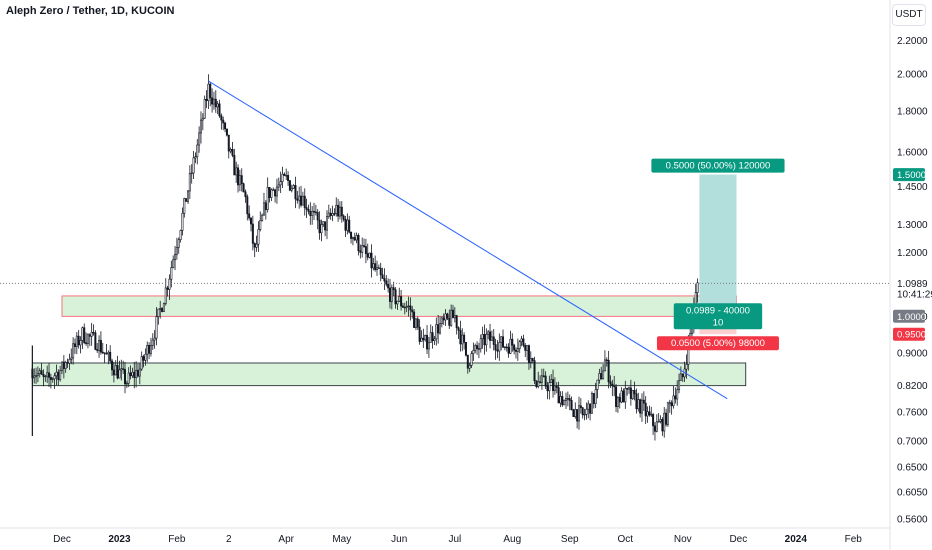 The height and width of the screenshot is (550, 932). Describe the element at coordinates (286, 539) in the screenshot. I see `x-tick-label: Apr` at that location.